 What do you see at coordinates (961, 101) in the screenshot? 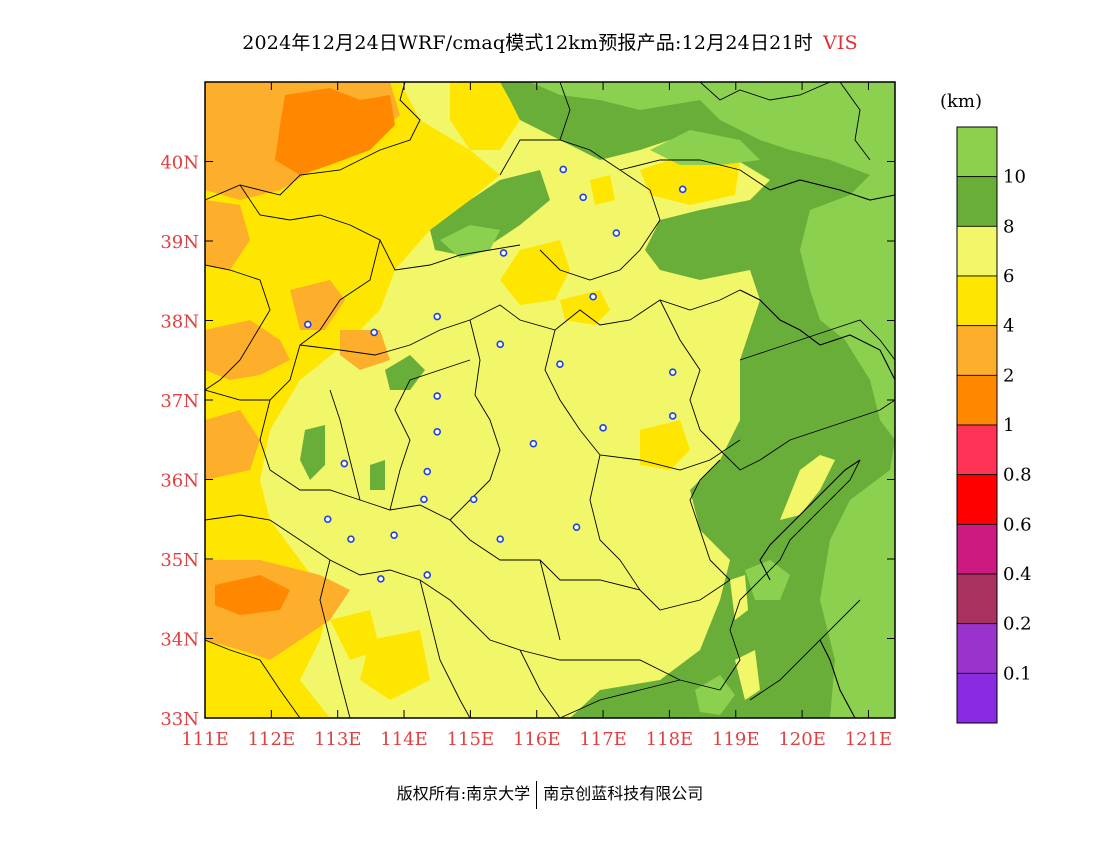
I see `legend-unit: (km)` at bounding box center [961, 101].